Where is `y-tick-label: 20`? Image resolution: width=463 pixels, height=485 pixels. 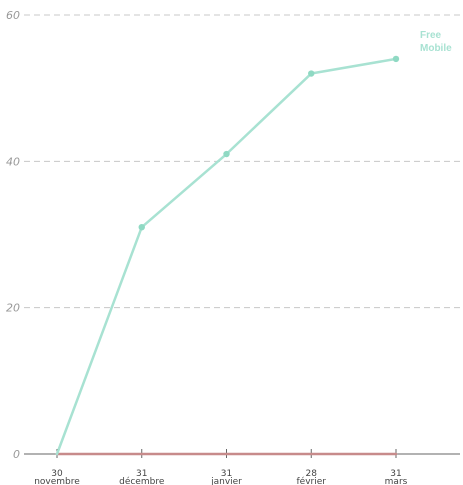 y-tick-label: 20 is located at coordinates (13, 308).